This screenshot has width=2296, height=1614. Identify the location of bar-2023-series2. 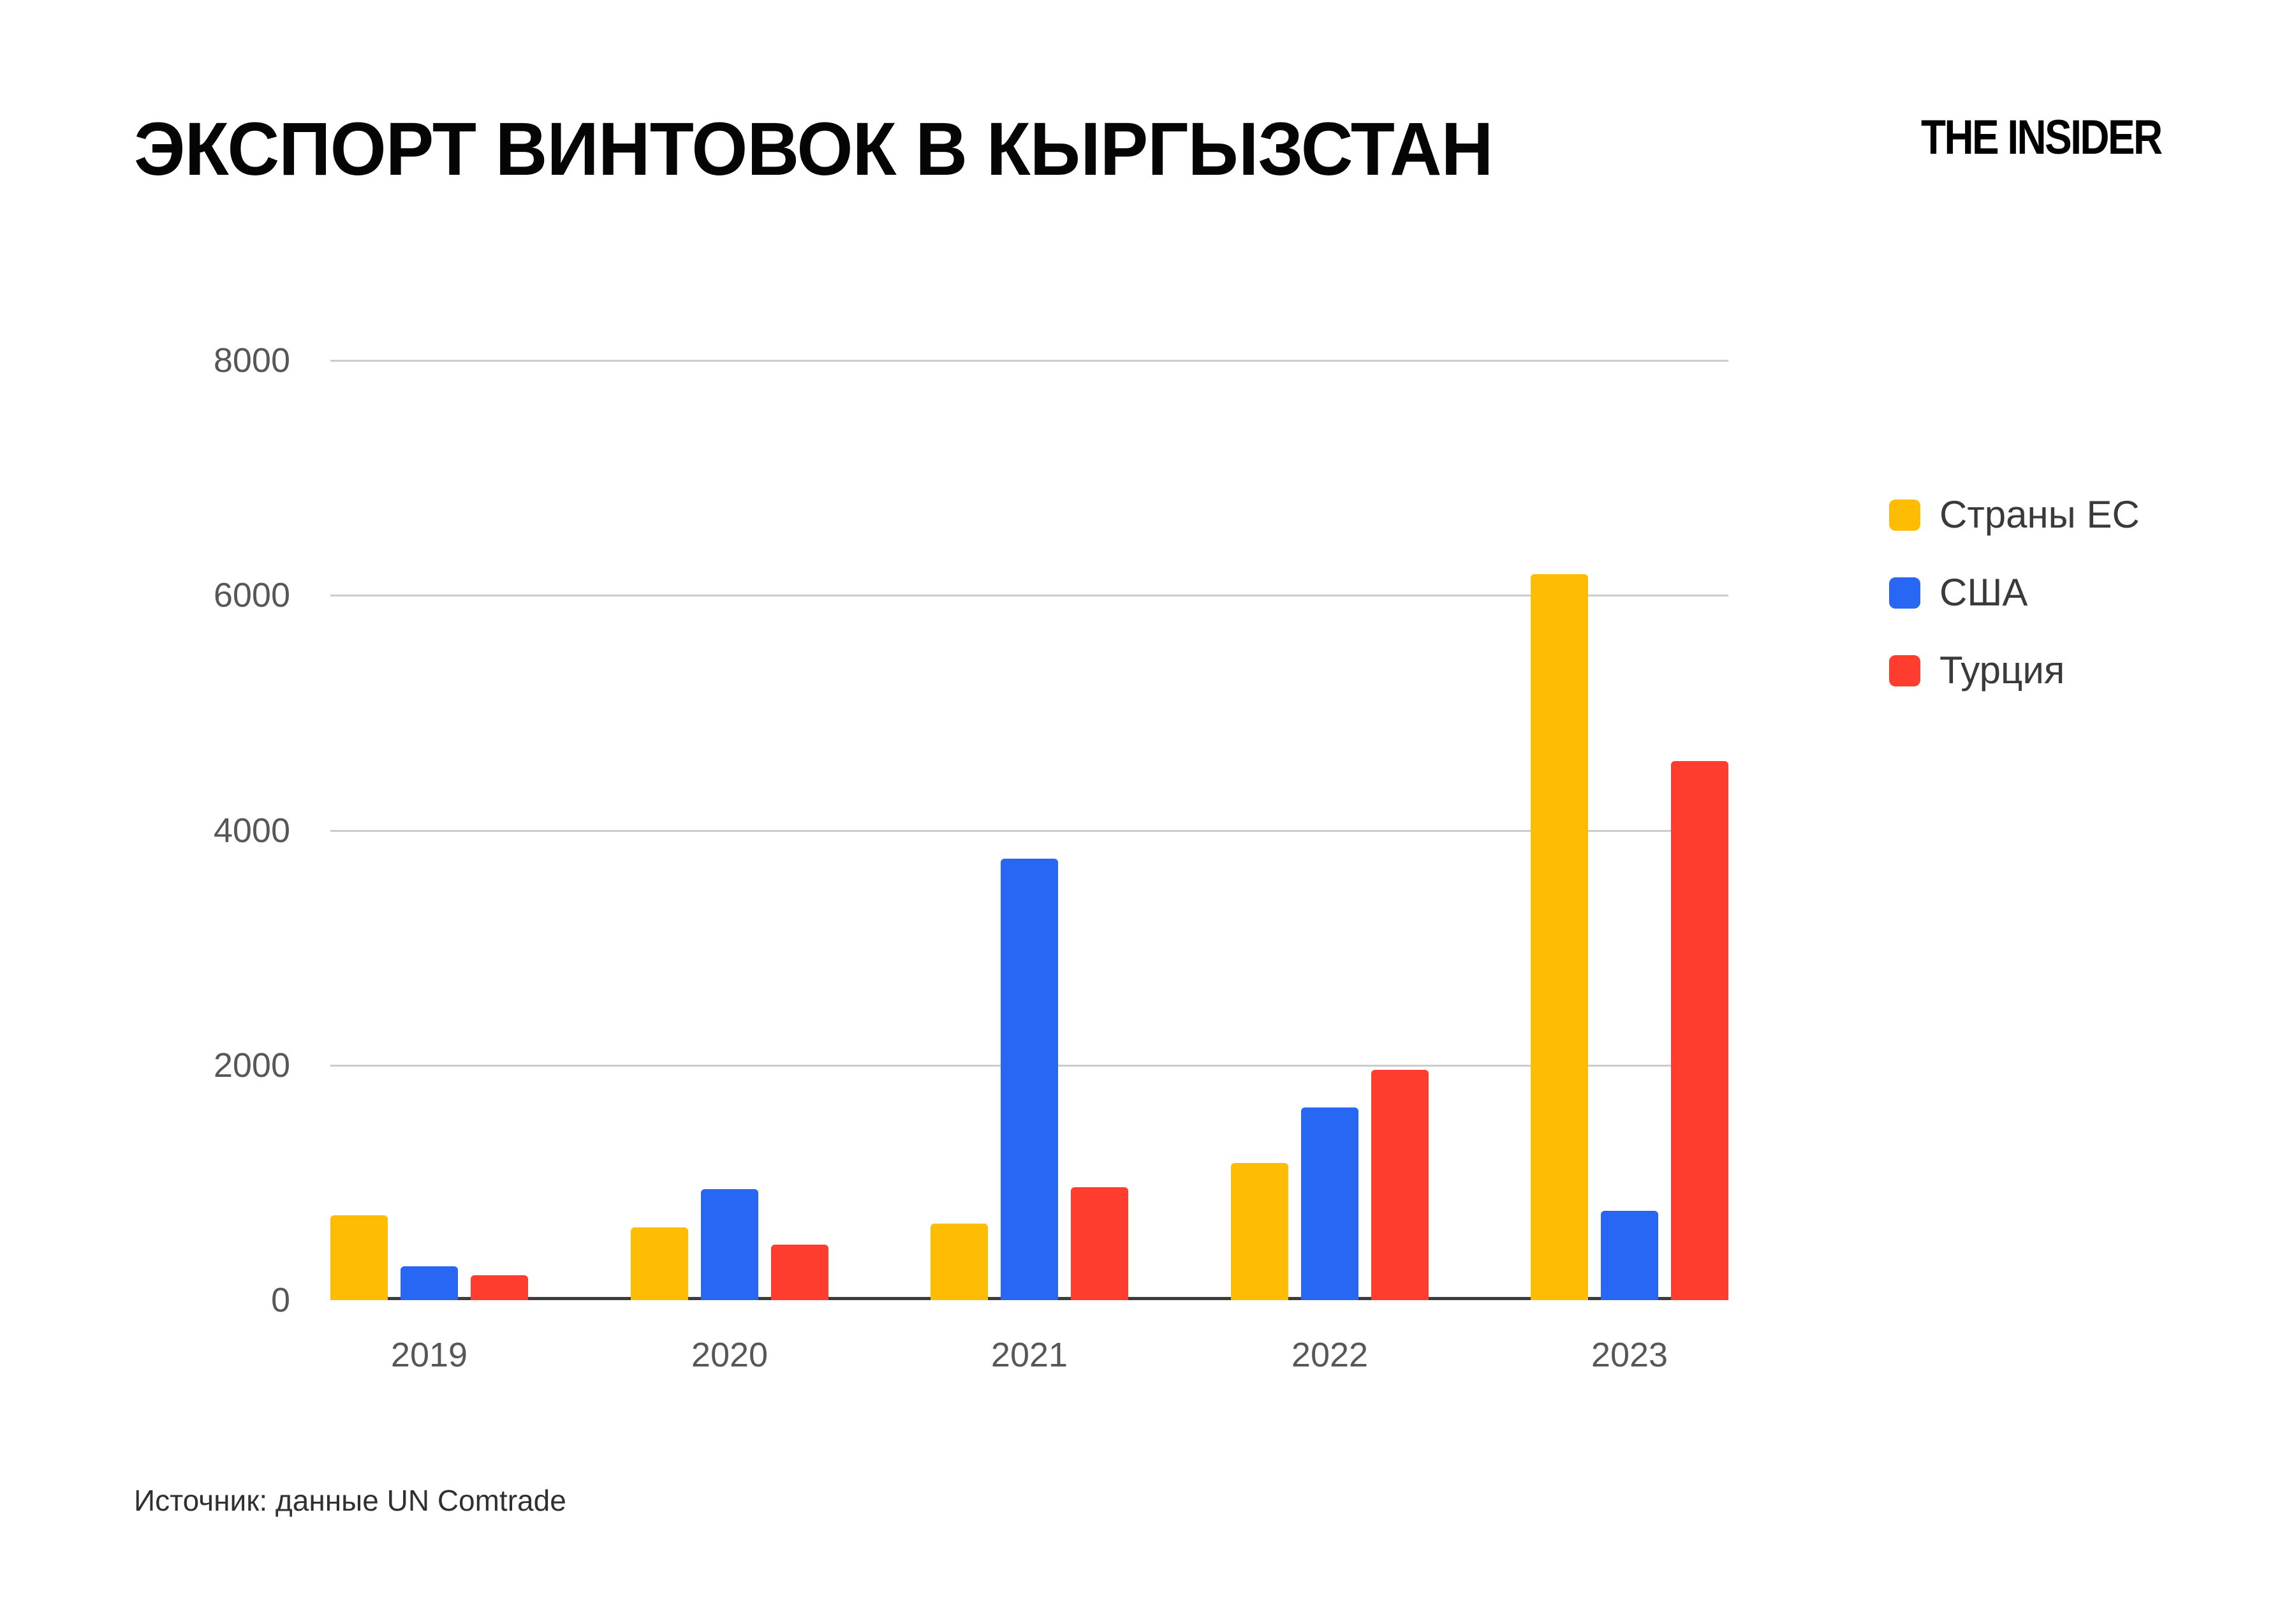
(1699, 1030).